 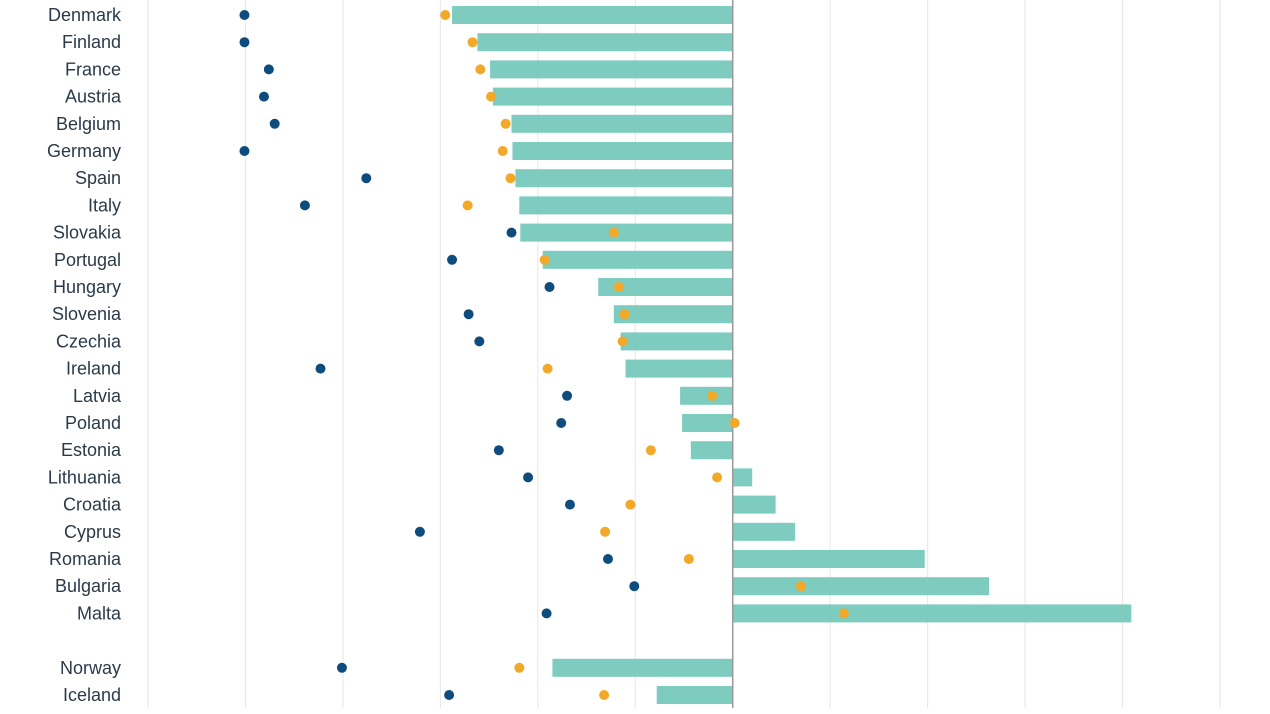 What do you see at coordinates (604, 695) in the screenshot?
I see `orange-dot-iceland` at bounding box center [604, 695].